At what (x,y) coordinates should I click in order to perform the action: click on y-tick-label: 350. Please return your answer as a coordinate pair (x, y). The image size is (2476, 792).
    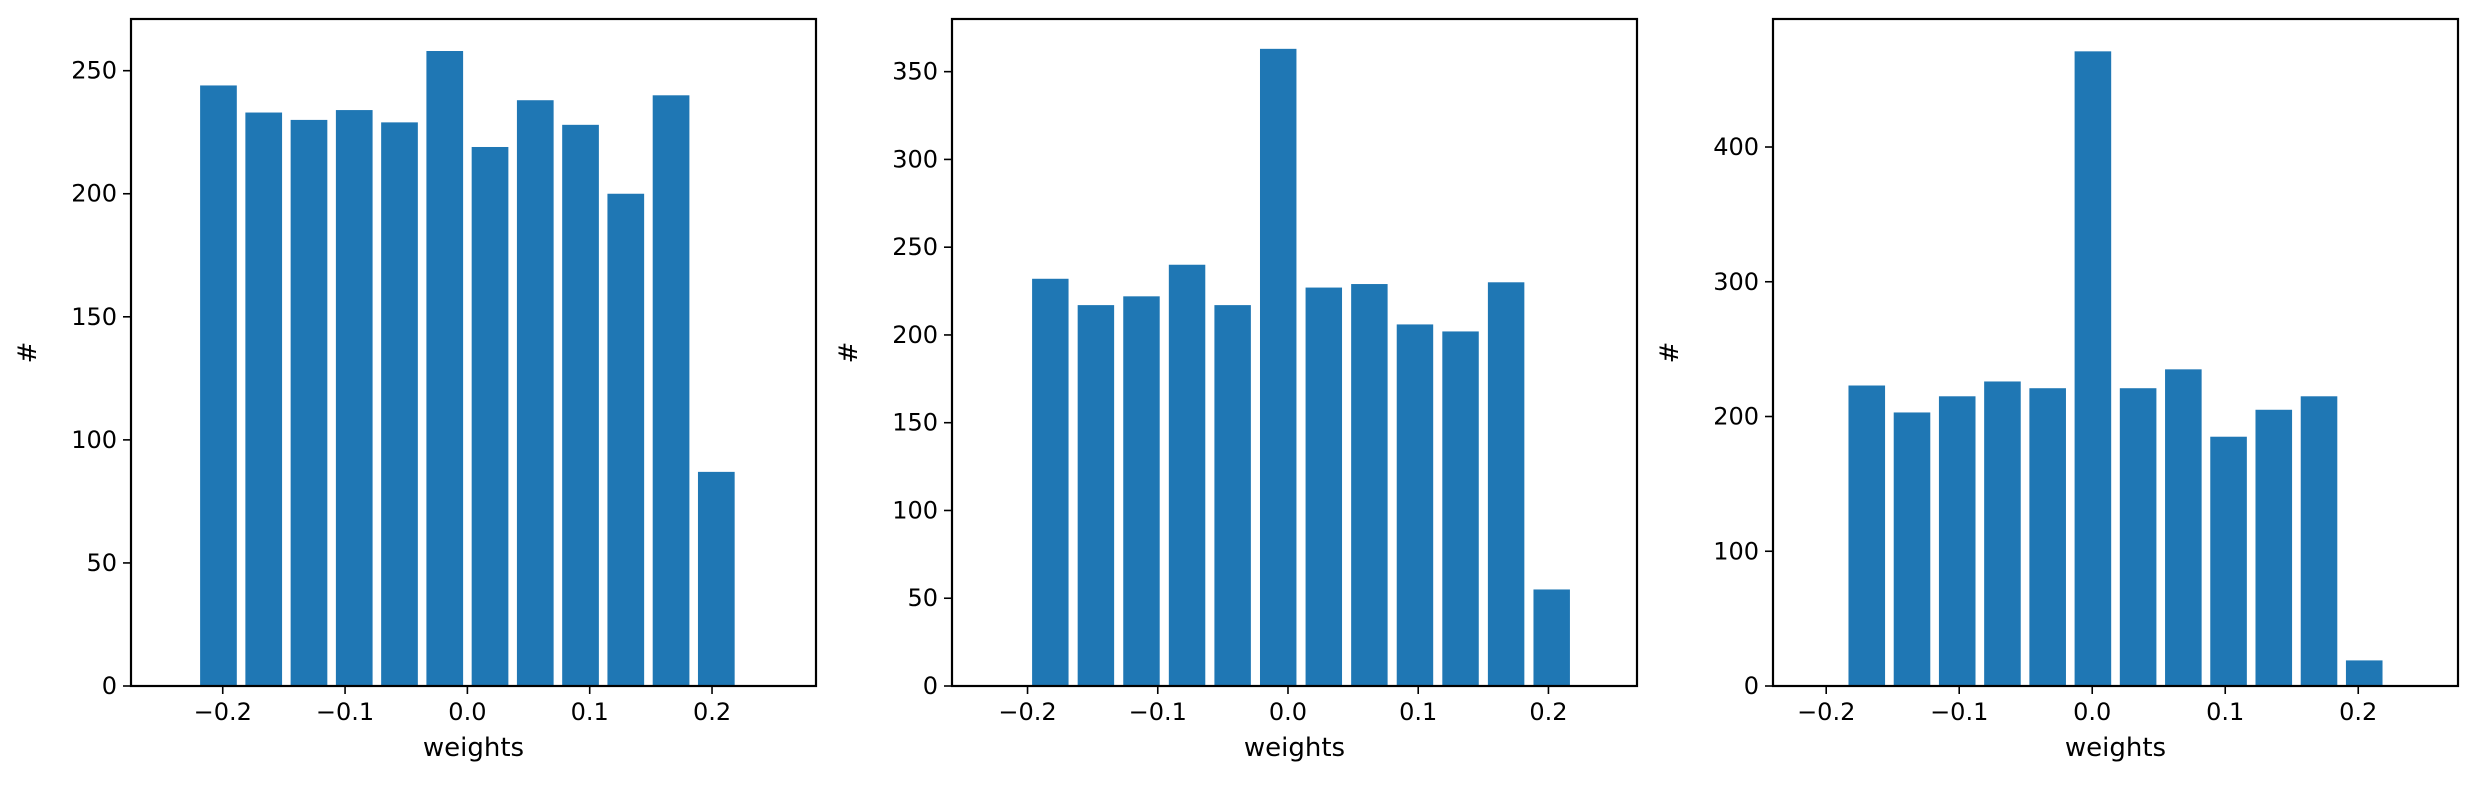
    Looking at the image, I should click on (915, 72).